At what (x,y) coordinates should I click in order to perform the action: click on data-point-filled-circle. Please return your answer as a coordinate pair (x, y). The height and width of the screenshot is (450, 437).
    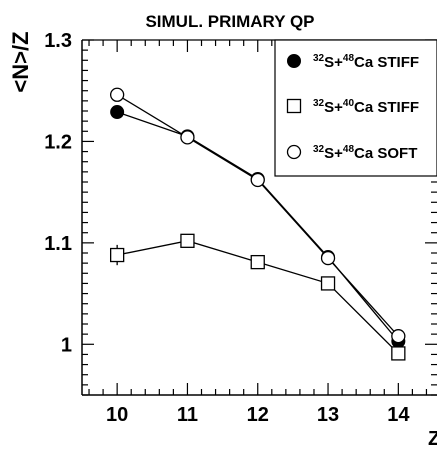
    Looking at the image, I should click on (117, 112).